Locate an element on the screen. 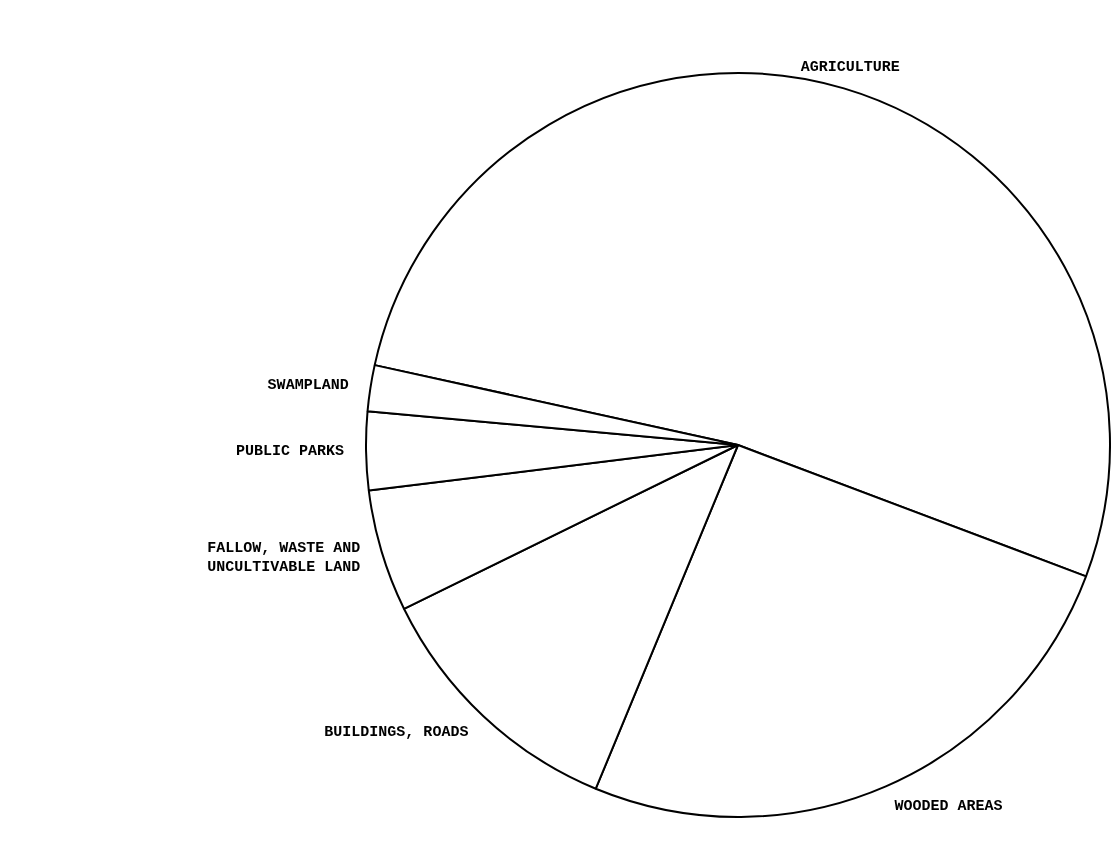 The height and width of the screenshot is (868, 1111). slice-label: AGRICULTURE is located at coordinates (850, 68).